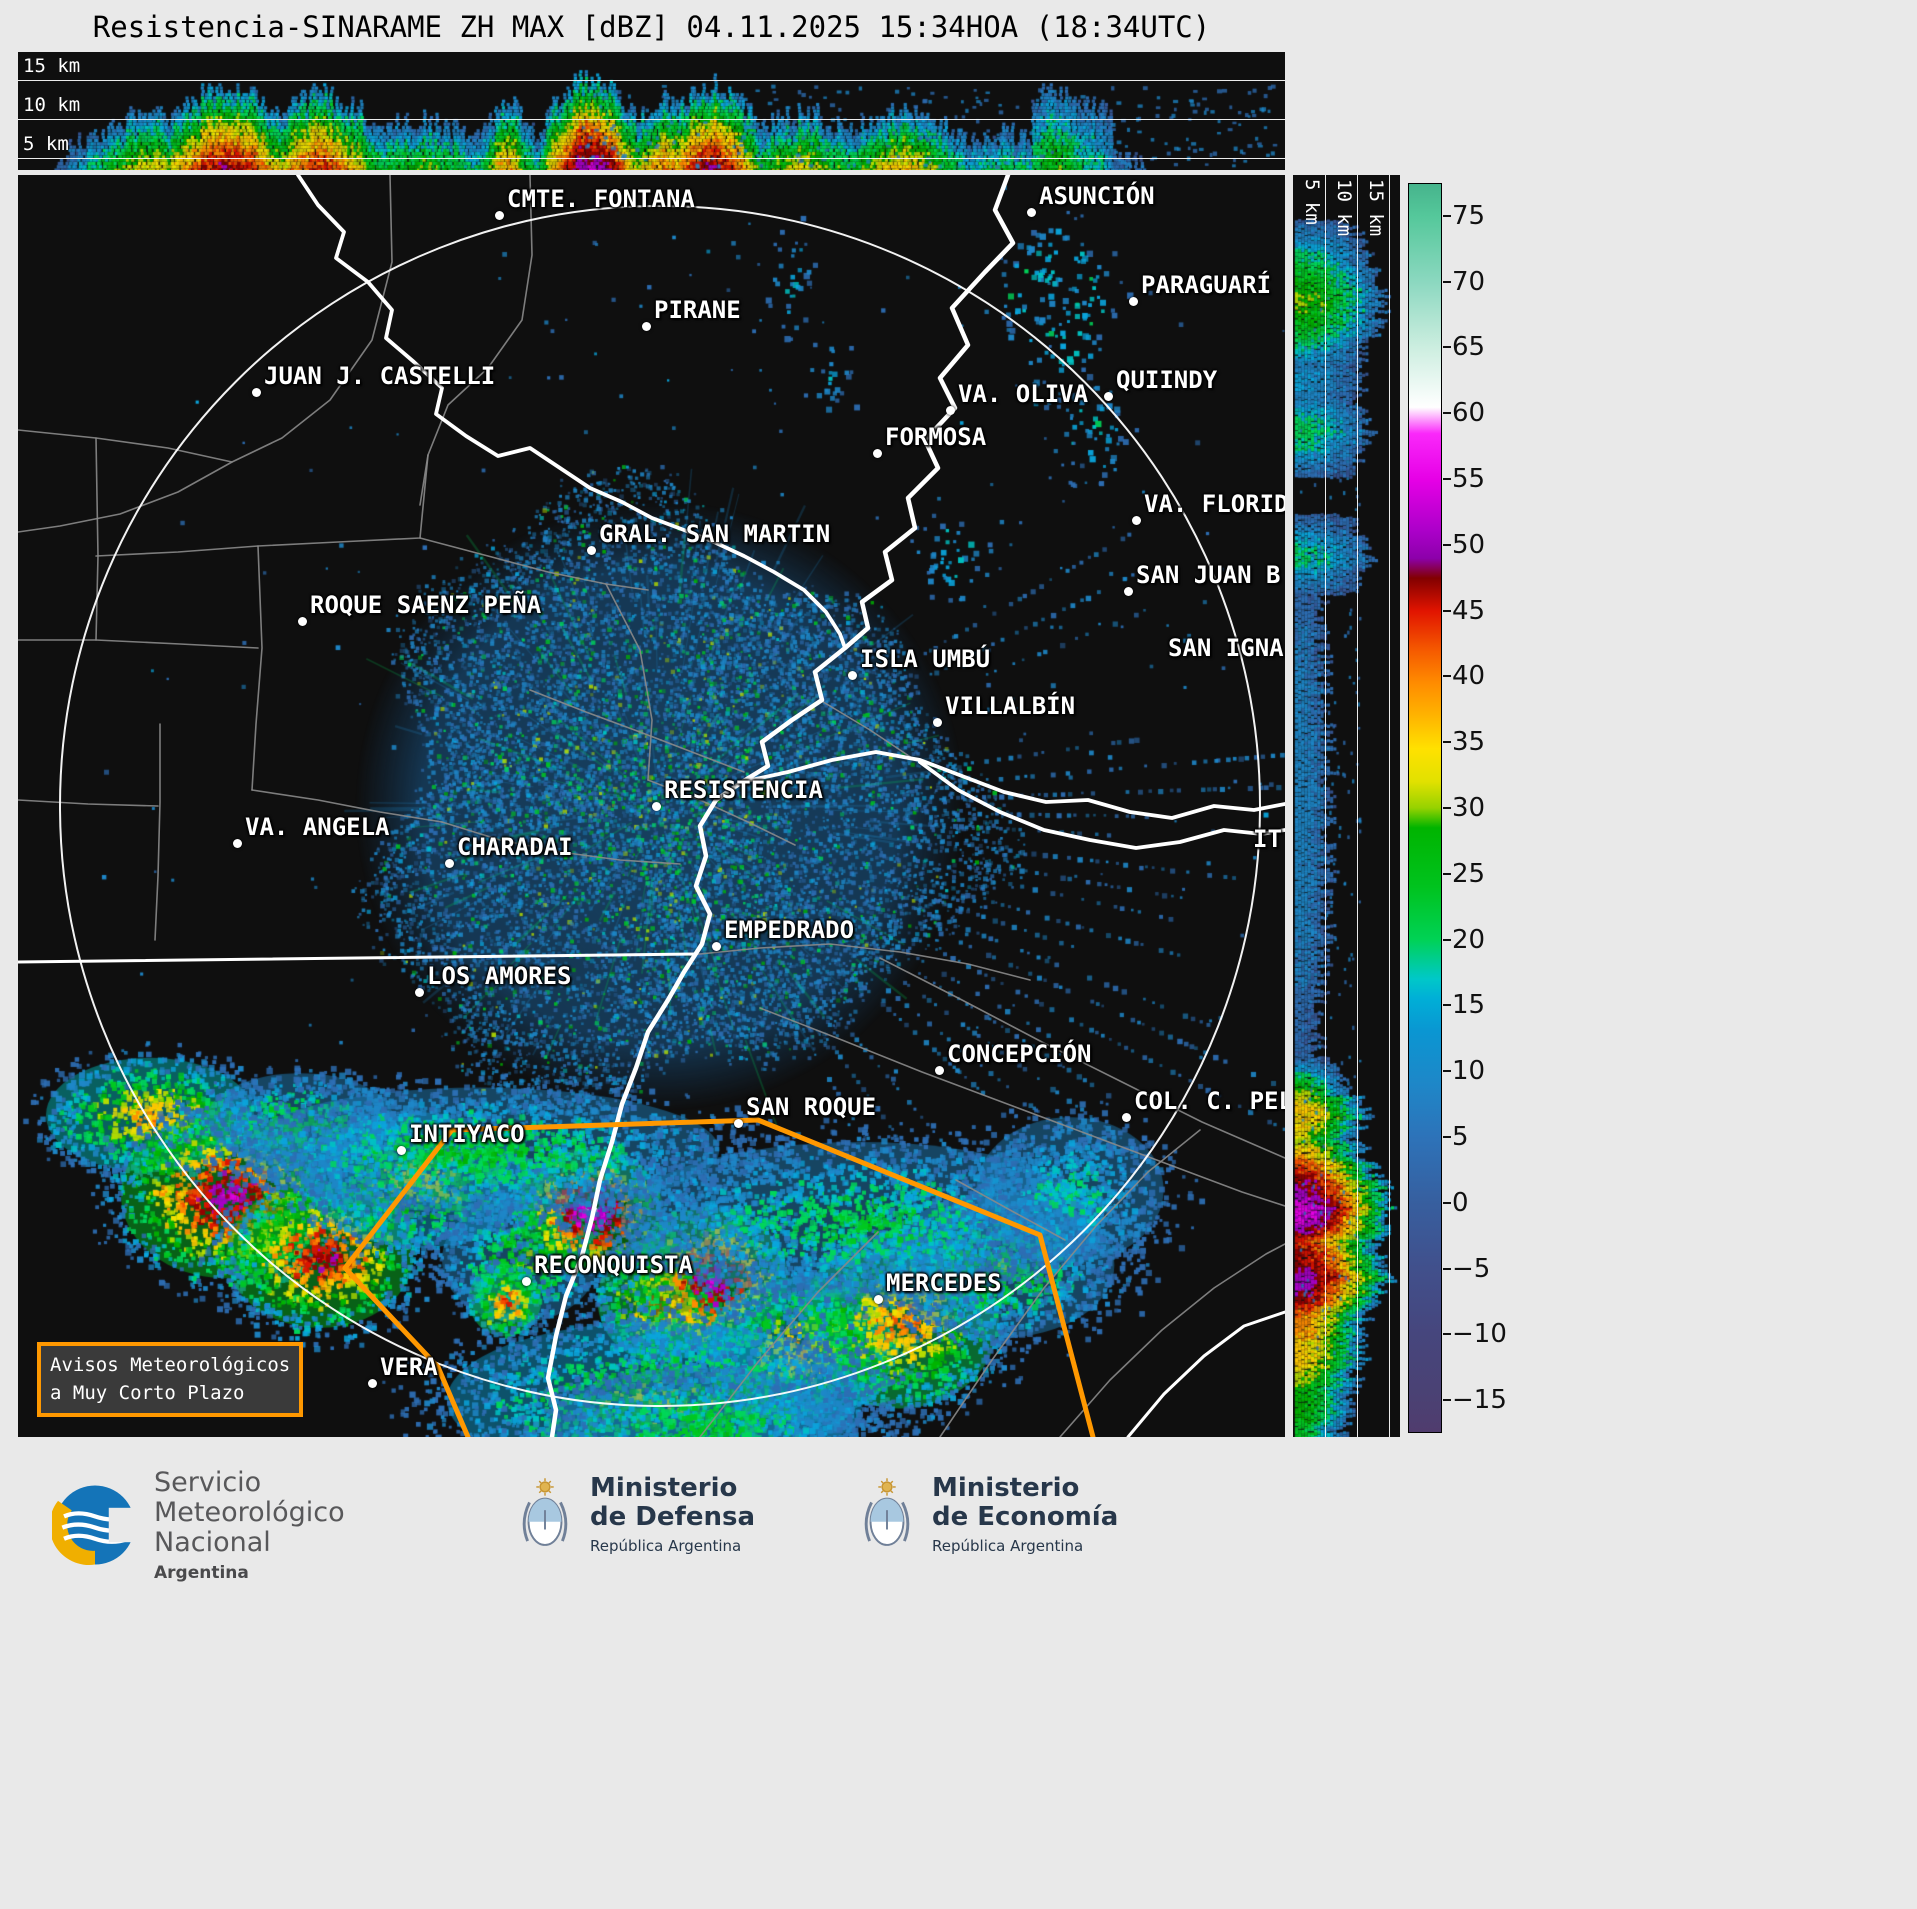 The height and width of the screenshot is (1909, 1917). Describe the element at coordinates (936, 437) in the screenshot. I see `city-label: FORMOSA` at that location.